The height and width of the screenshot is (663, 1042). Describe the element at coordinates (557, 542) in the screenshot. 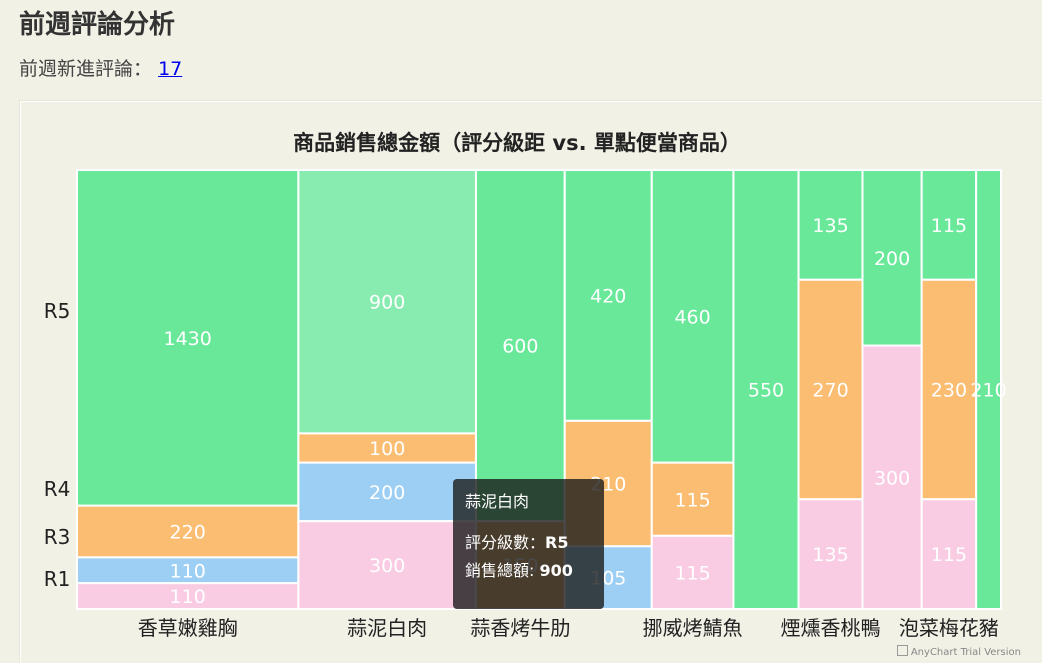

I see `tooltip-rating-value: R5` at that location.